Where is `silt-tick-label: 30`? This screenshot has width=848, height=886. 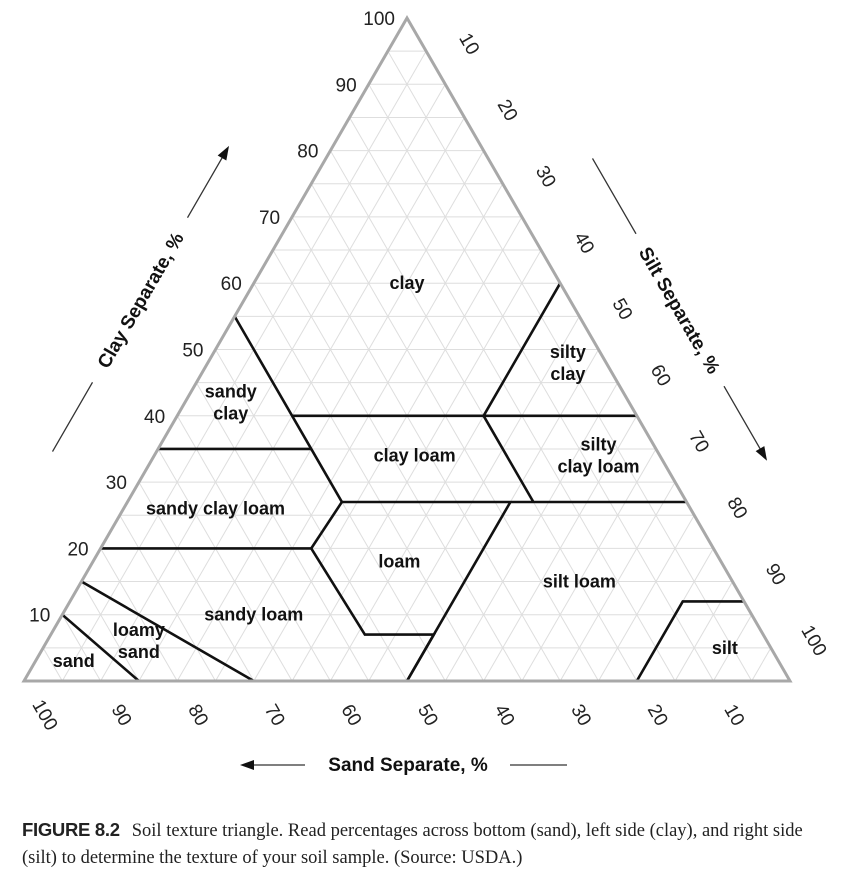 silt-tick-label: 30 is located at coordinates (545, 176).